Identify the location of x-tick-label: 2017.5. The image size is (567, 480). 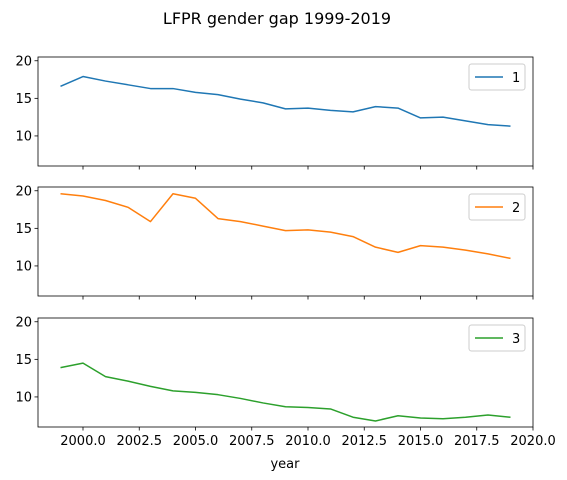
(477, 441).